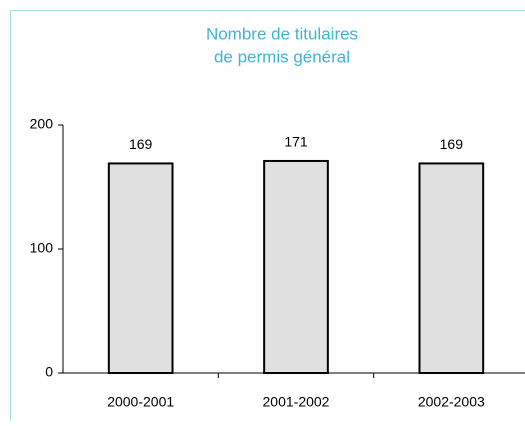 The width and height of the screenshot is (525, 426). What do you see at coordinates (282, 56) in the screenshot?
I see `chart-title: de permis général` at bounding box center [282, 56].